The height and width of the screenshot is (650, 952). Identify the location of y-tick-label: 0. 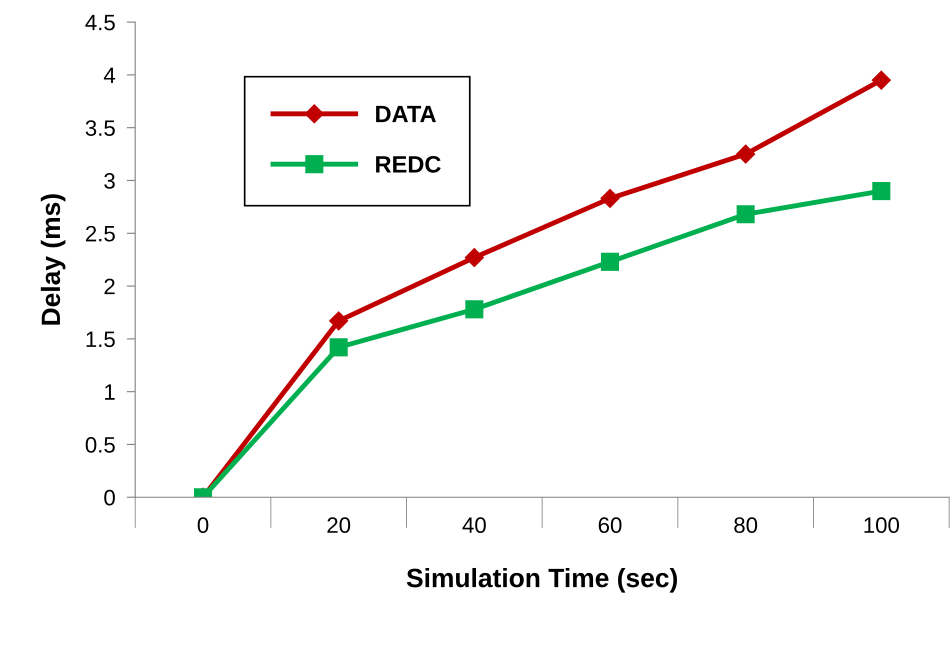
(109, 498).